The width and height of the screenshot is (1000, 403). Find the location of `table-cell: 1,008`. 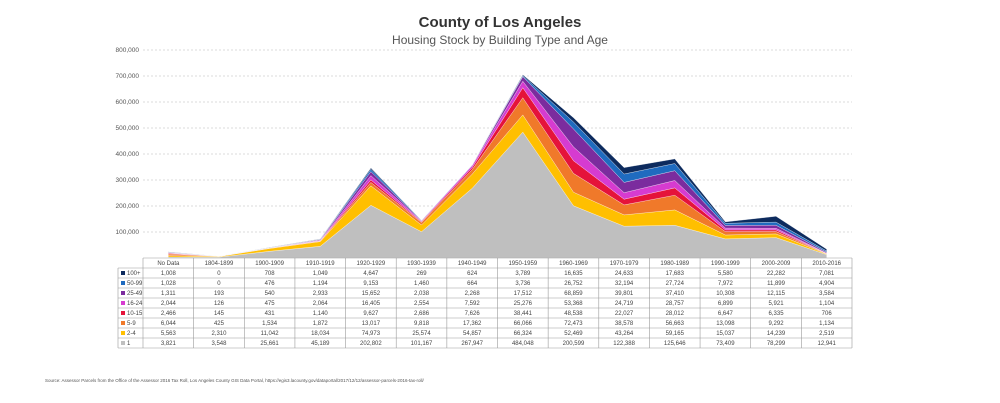

table-cell: 1,008 is located at coordinates (169, 274).